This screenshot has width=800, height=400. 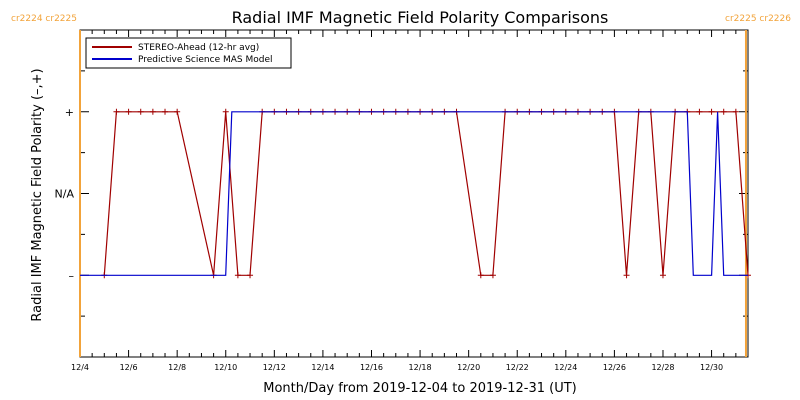 What do you see at coordinates (758, 19) in the screenshot?
I see `carrington-rotation-label: cr2225 cr2226` at bounding box center [758, 19].